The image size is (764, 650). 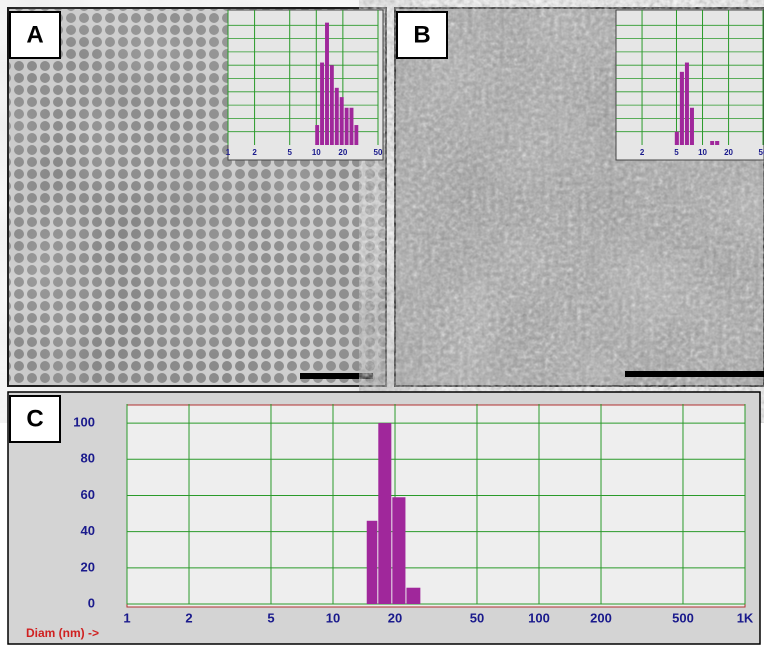 What do you see at coordinates (88, 494) in the screenshot?
I see `y-tick-label: 60` at bounding box center [88, 494].